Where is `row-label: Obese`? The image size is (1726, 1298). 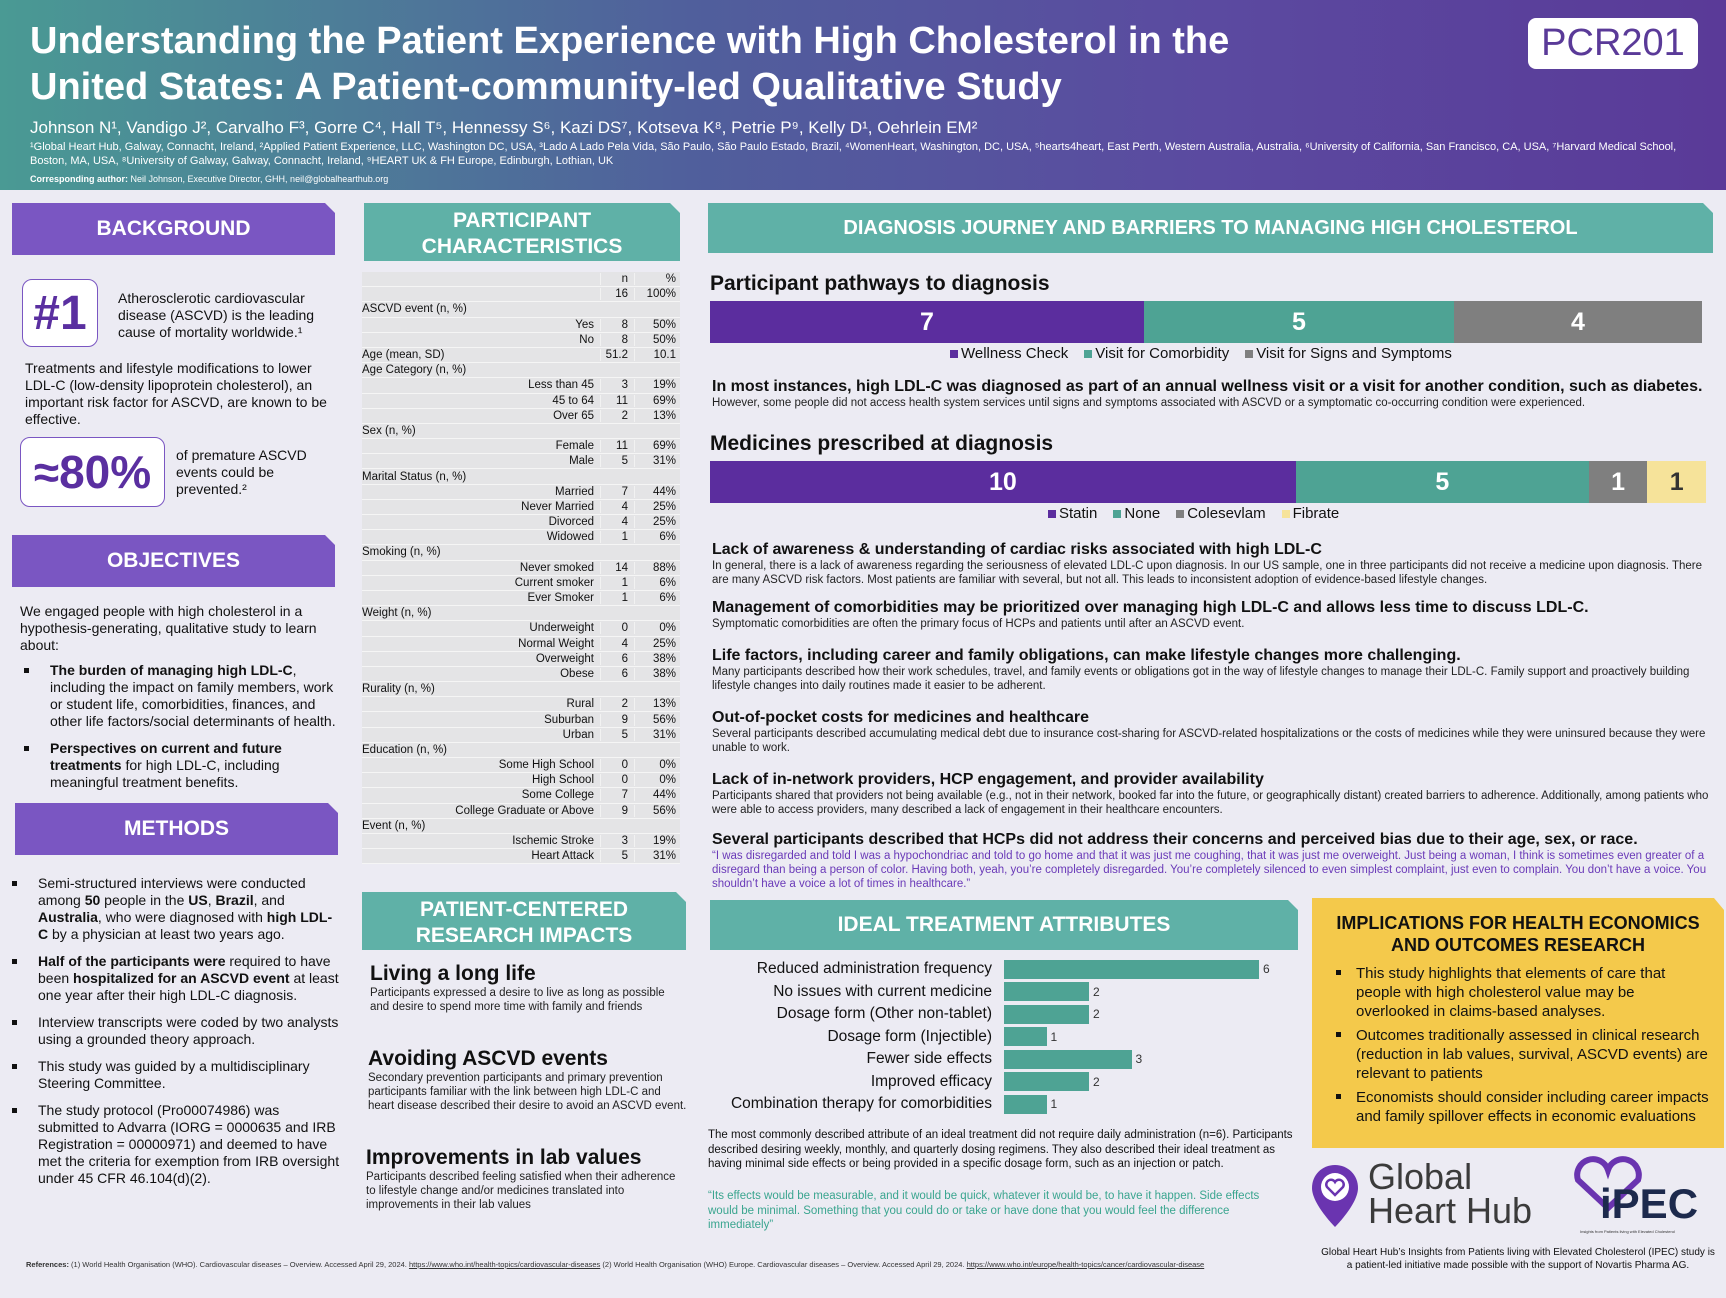
row-label: Obese is located at coordinates (577, 673).